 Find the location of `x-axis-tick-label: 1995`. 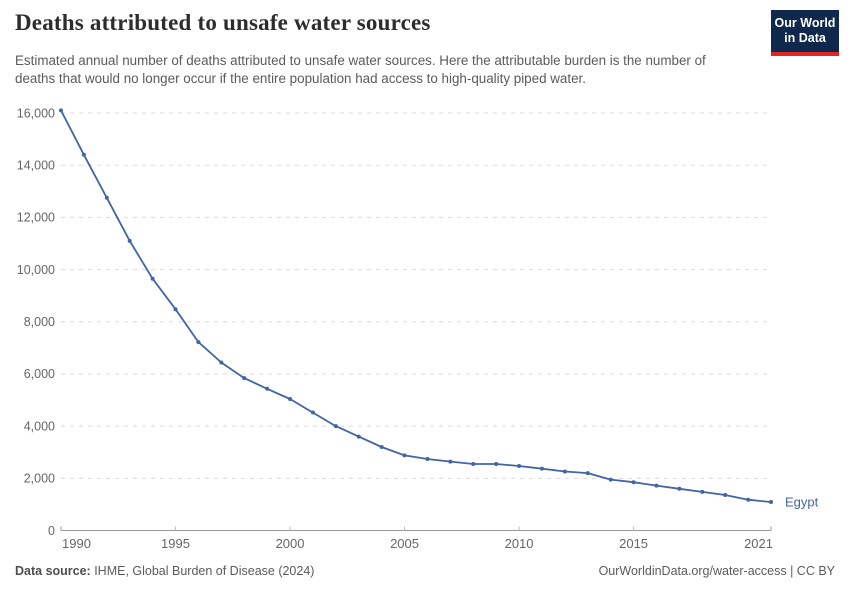

x-axis-tick-label: 1995 is located at coordinates (175, 543).